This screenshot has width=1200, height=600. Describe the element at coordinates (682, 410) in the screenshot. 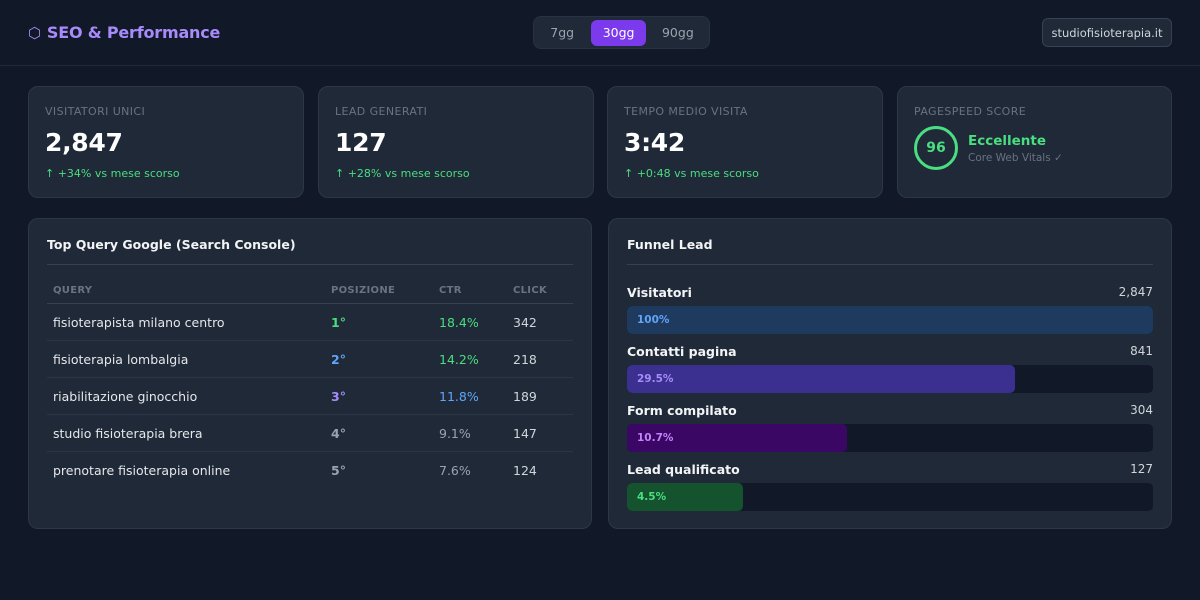

I see `funnel-step-label: Form compilato` at that location.